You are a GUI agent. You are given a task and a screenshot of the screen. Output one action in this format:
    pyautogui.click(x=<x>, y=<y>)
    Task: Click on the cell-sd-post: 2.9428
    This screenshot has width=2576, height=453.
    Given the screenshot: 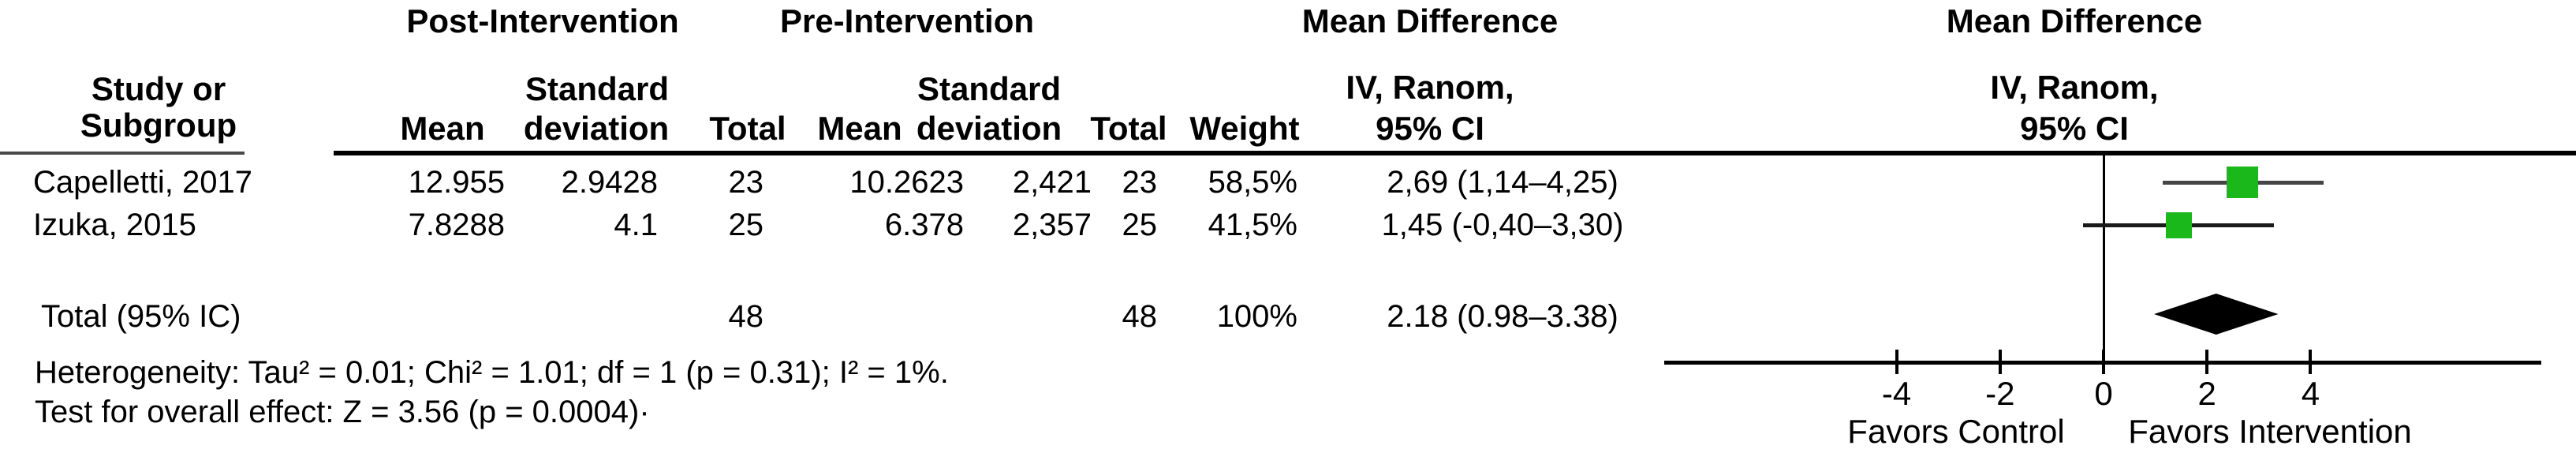 What is the action you would take?
    pyautogui.click(x=609, y=182)
    